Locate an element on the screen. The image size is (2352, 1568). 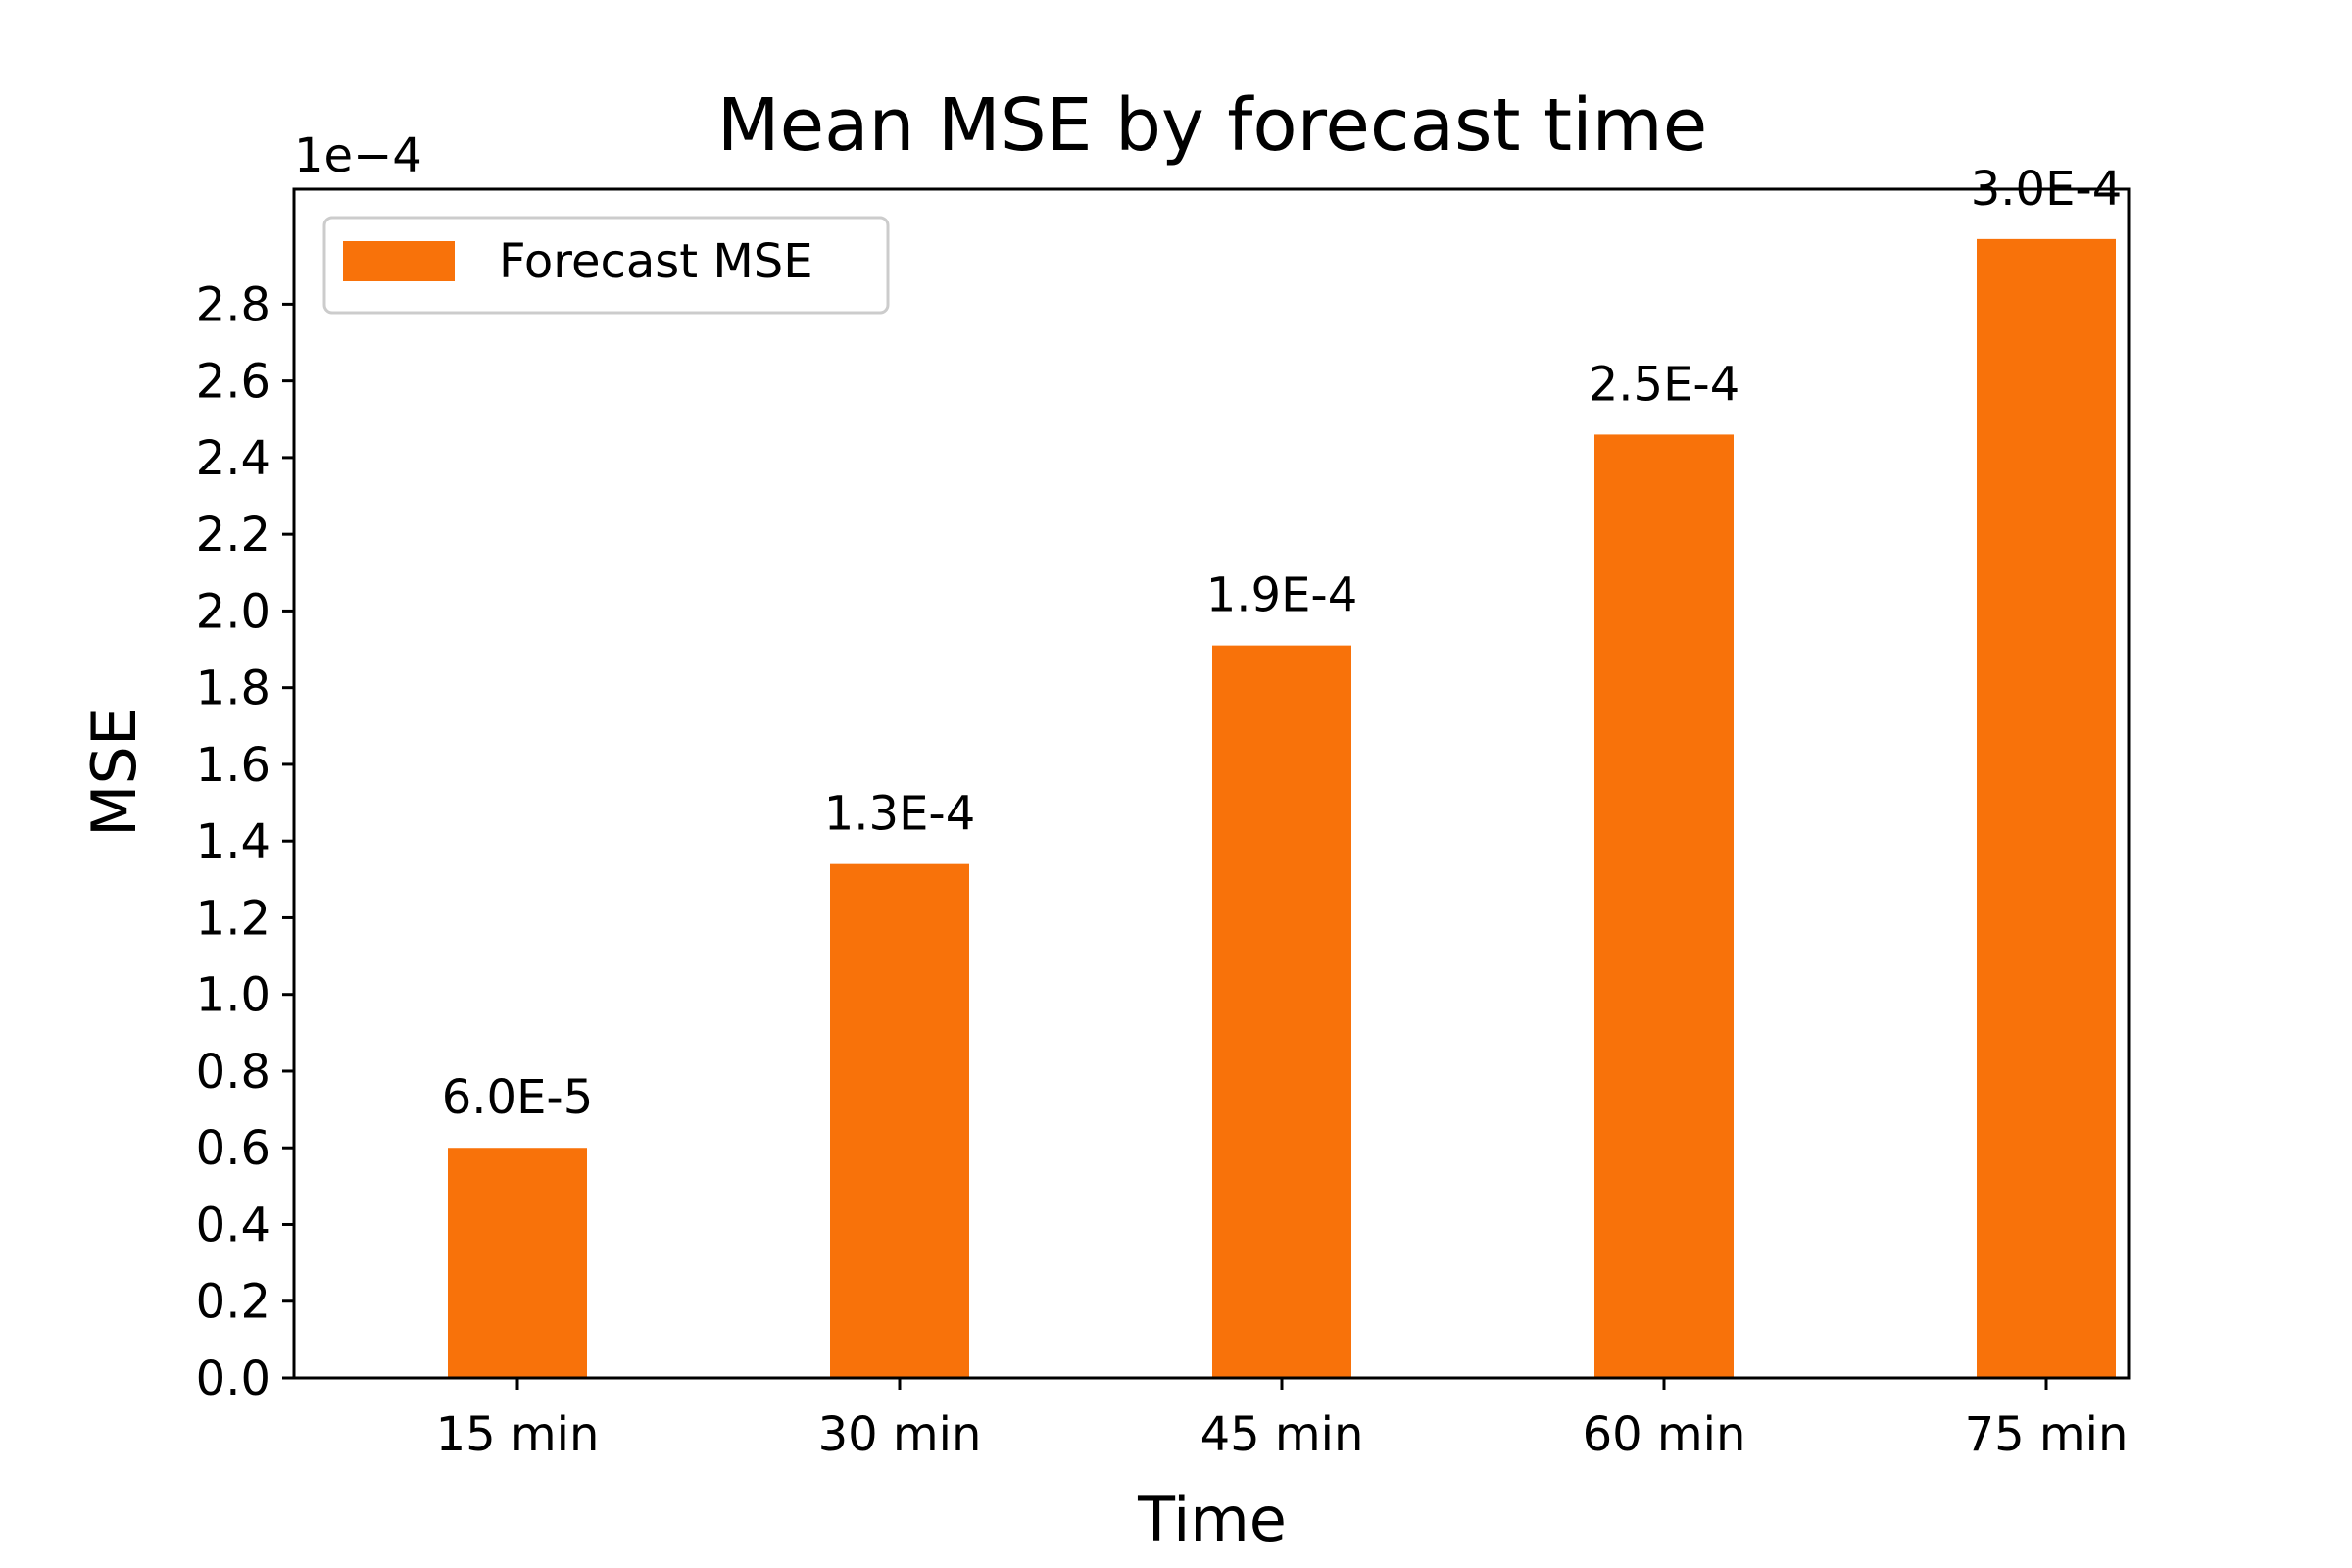
x-tick-label: 75 min is located at coordinates (2047, 1434).